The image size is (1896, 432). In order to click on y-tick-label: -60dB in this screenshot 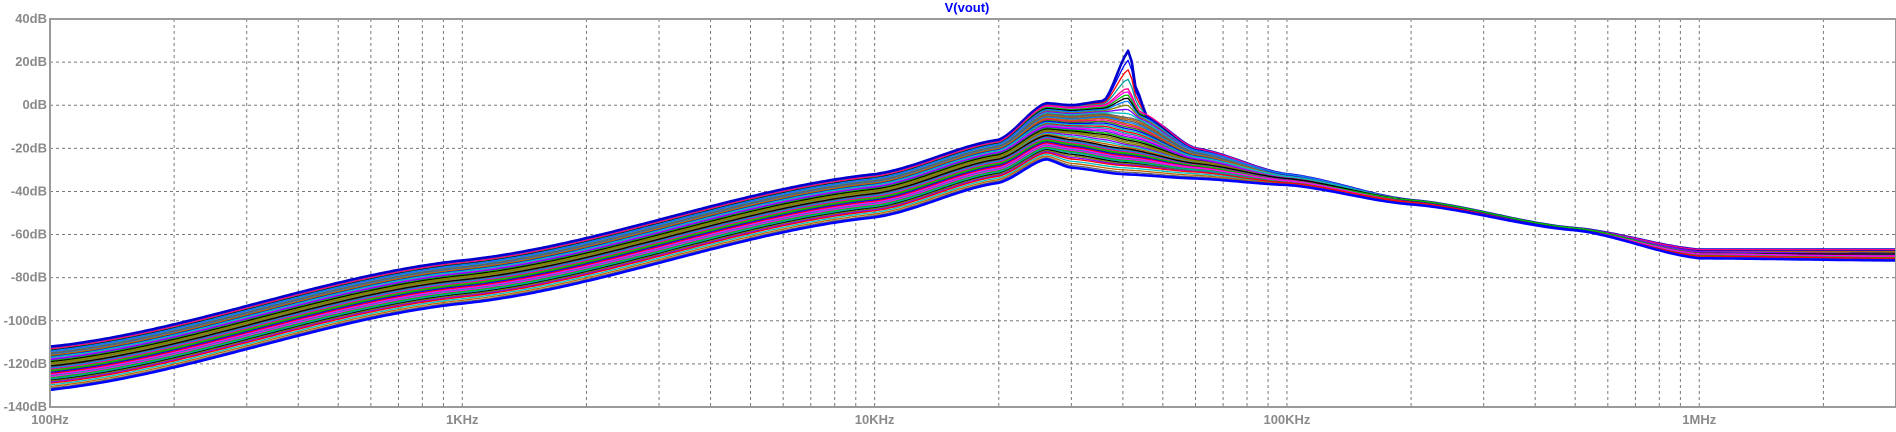, I will do `click(29, 234)`.